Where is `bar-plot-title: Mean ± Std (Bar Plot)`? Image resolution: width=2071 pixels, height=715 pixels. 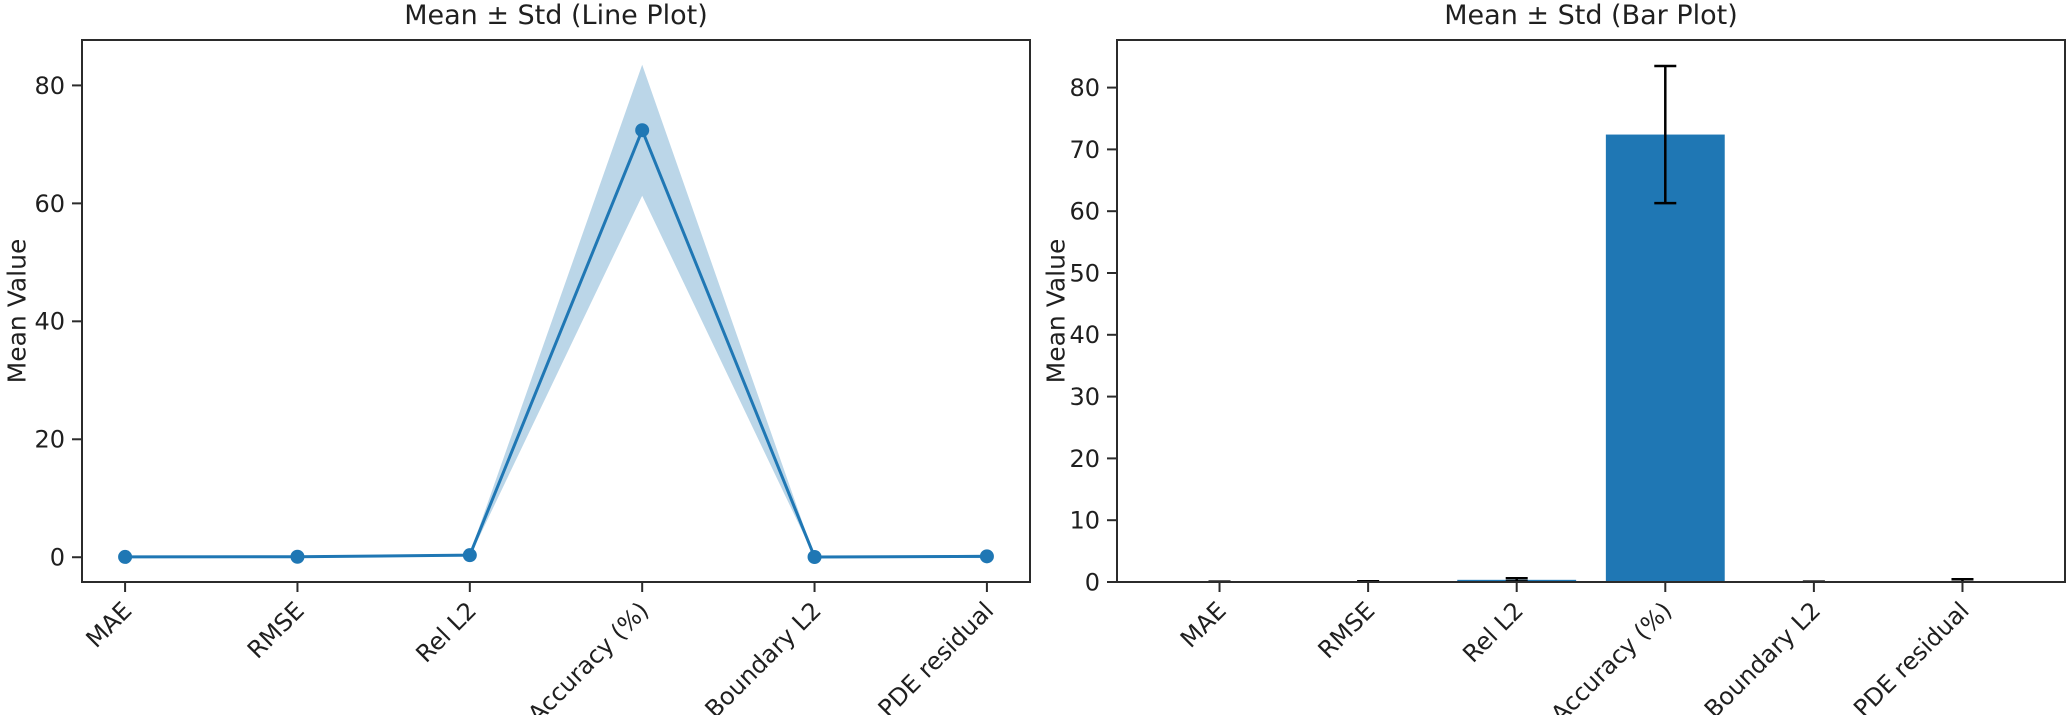
bar-plot-title: Mean ± Std (Bar Plot) is located at coordinates (1591, 15).